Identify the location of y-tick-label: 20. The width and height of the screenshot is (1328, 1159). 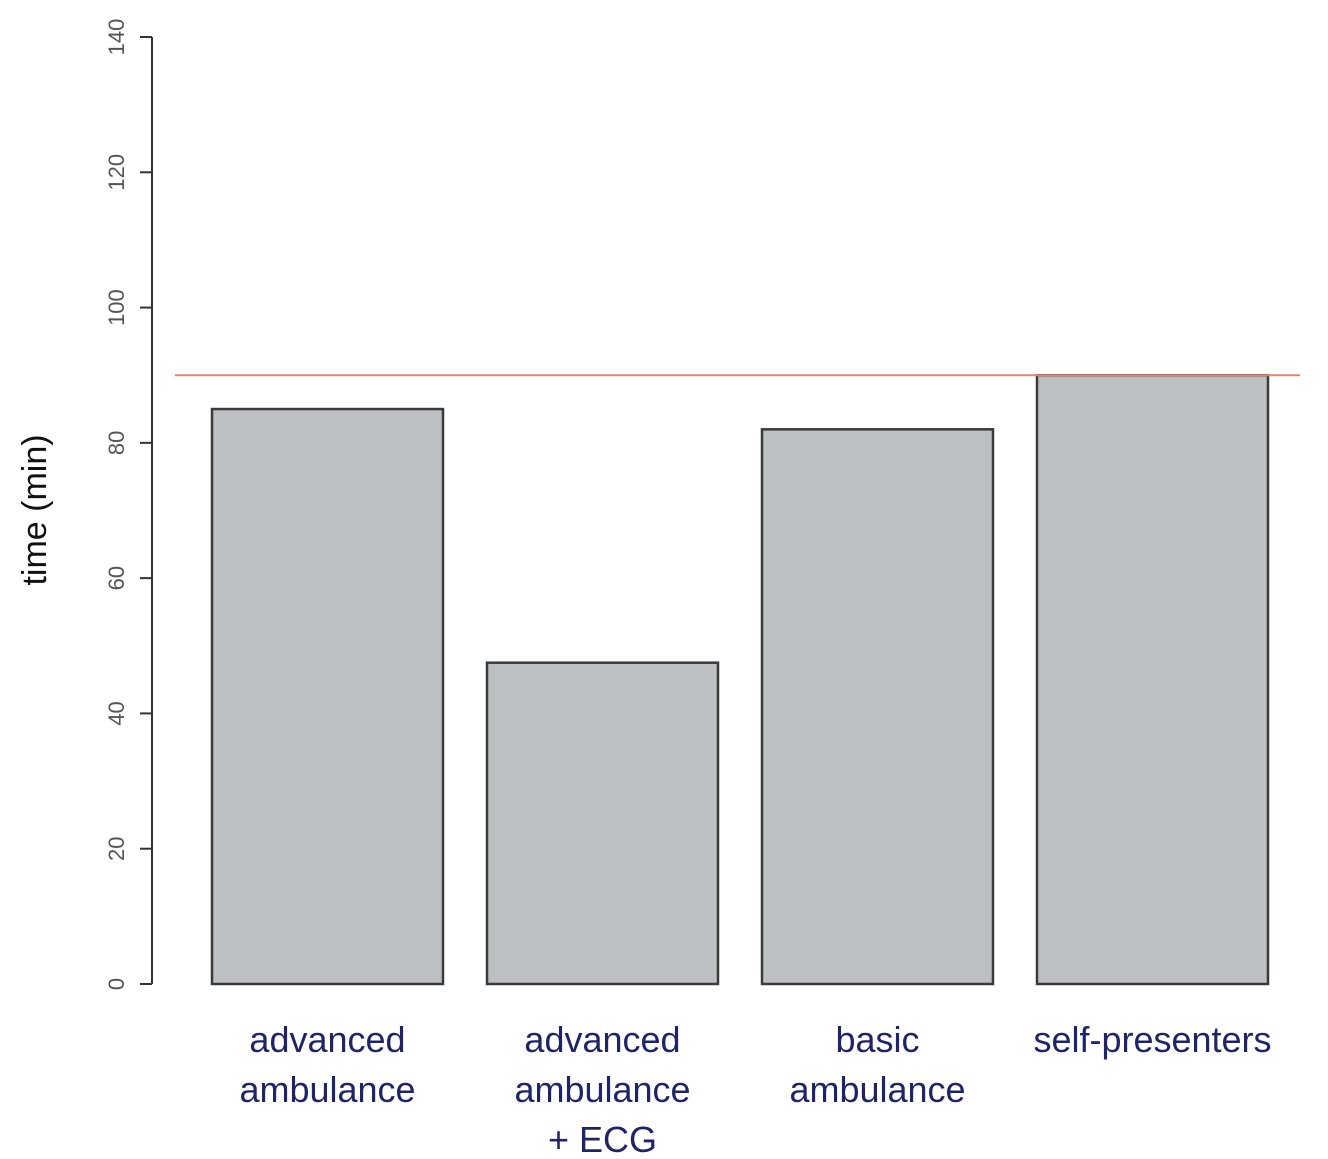
(116, 848).